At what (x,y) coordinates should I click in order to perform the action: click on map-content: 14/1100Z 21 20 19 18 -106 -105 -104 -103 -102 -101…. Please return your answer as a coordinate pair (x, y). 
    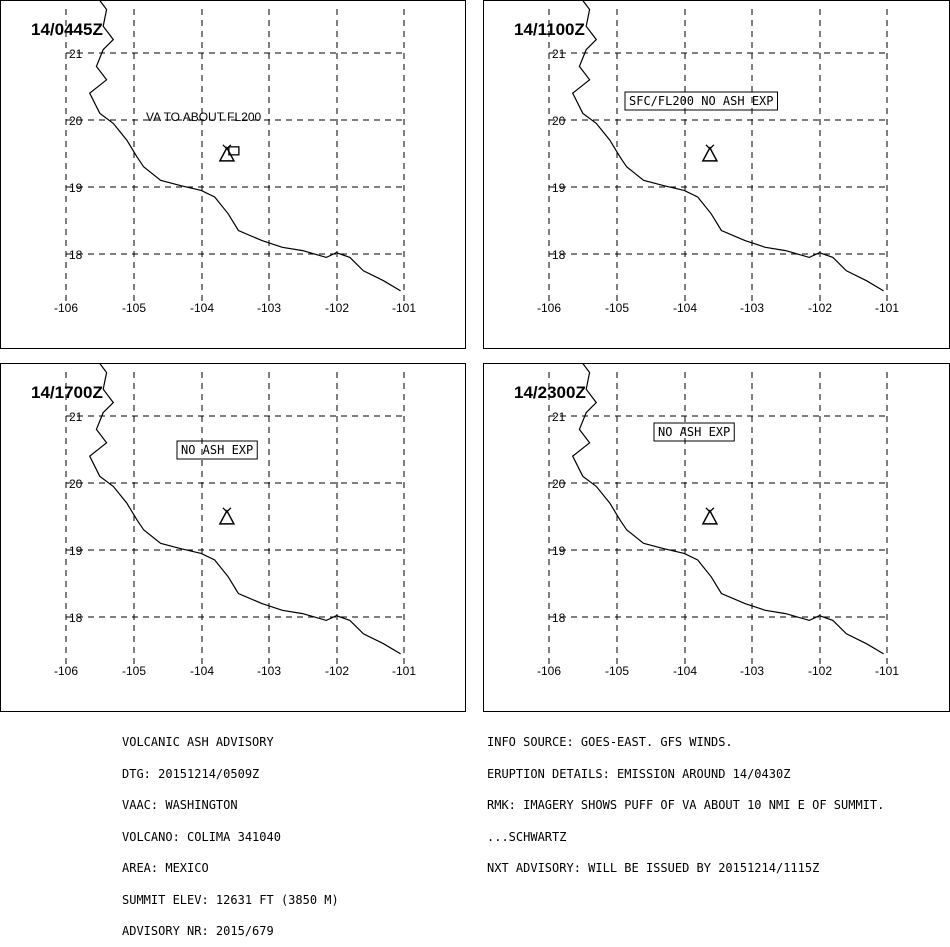
    Looking at the image, I should click on (706, 158).